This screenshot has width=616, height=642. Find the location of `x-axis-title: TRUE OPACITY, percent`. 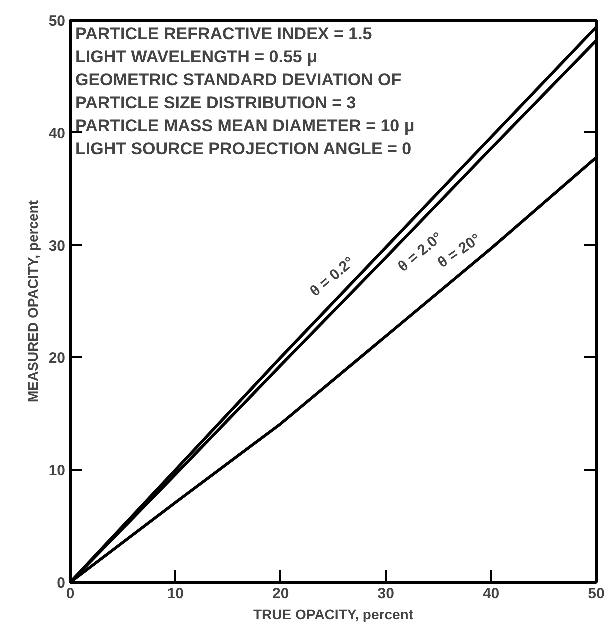

x-axis-title: TRUE OPACITY, percent is located at coordinates (334, 614).